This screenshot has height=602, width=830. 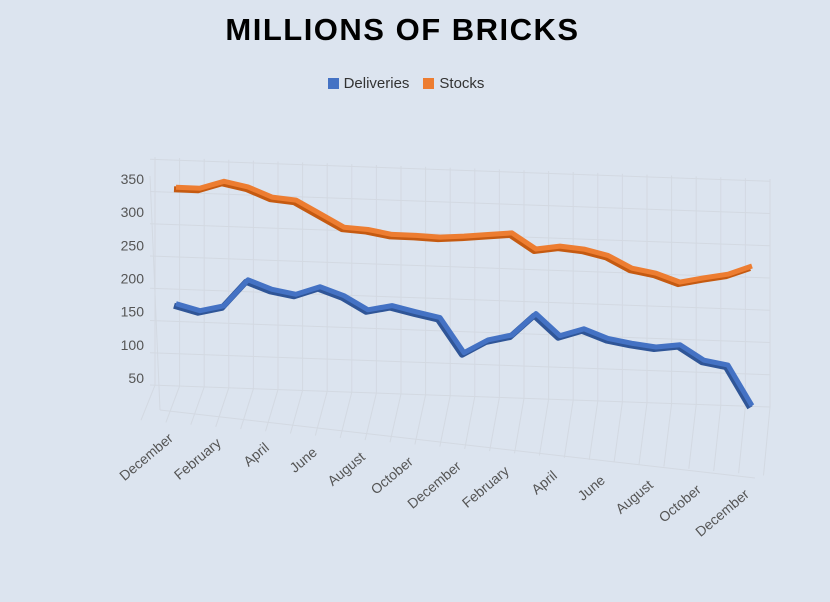 I want to click on legend-swatch-stocks, so click(x=429, y=83).